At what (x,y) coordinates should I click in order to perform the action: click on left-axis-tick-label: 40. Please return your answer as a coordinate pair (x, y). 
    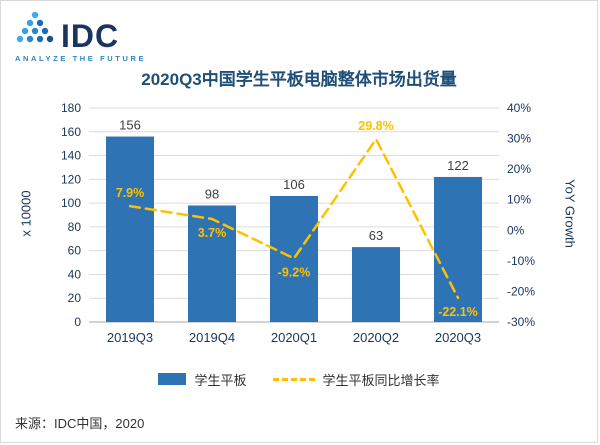
    Looking at the image, I should click on (75, 274).